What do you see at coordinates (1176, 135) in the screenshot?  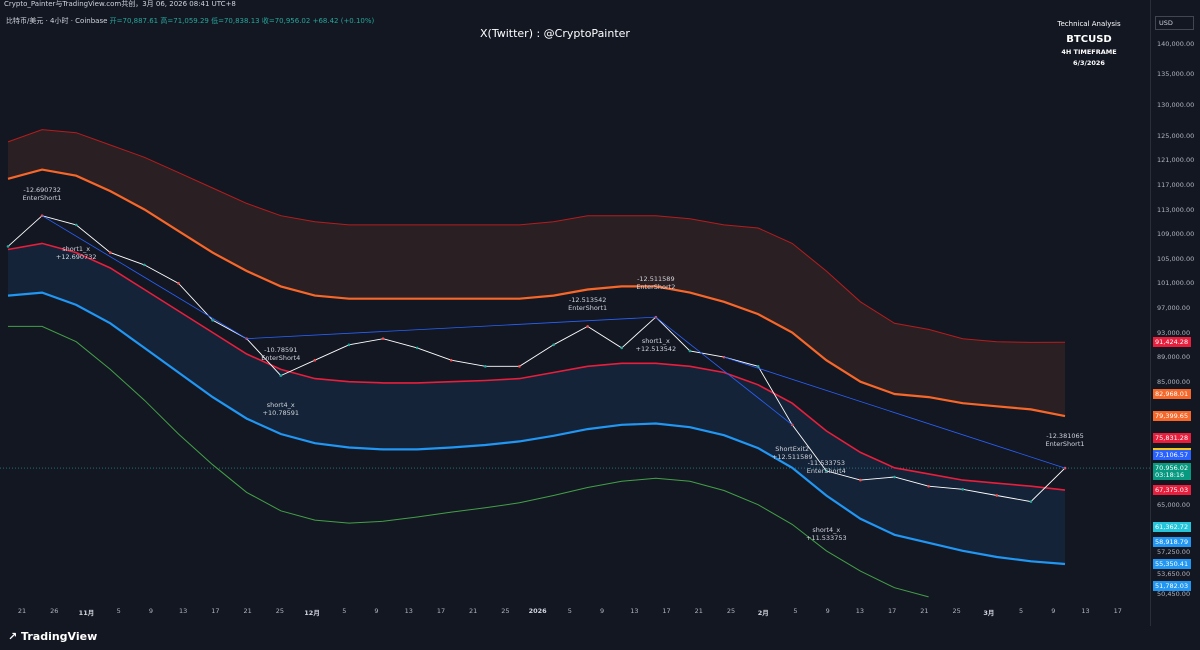 I see `y-tick-label: 125,000.00` at bounding box center [1176, 135].